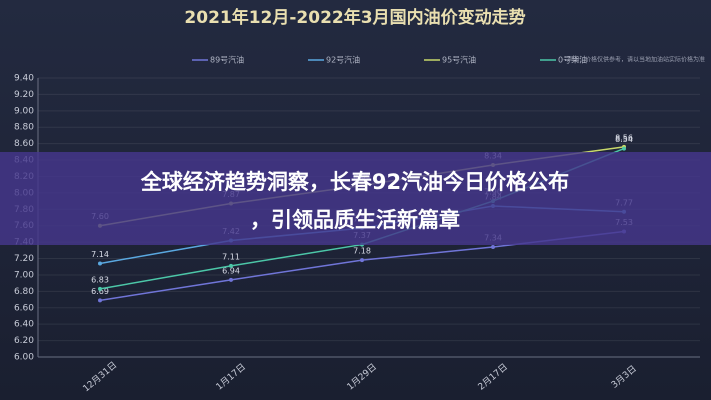  What do you see at coordinates (100, 279) in the screenshot?
I see `data-label: 6.83` at bounding box center [100, 279].